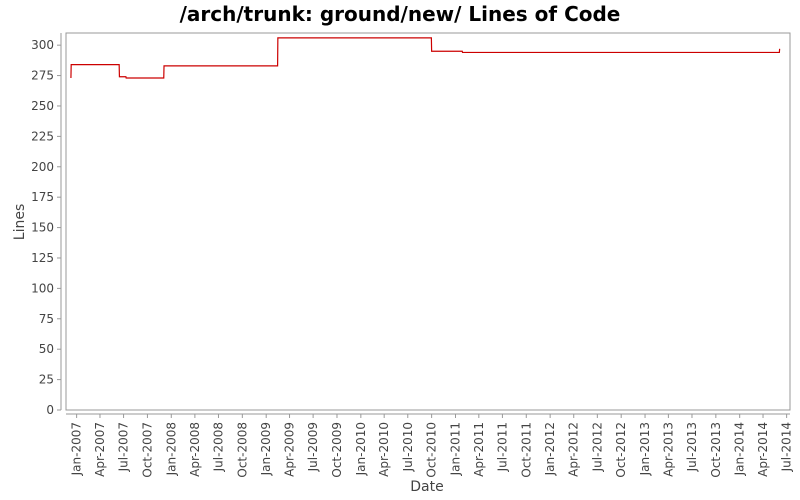 The height and width of the screenshot is (500, 800). Describe the element at coordinates (42, 45) in the screenshot. I see `y-tick-label: 300` at that location.